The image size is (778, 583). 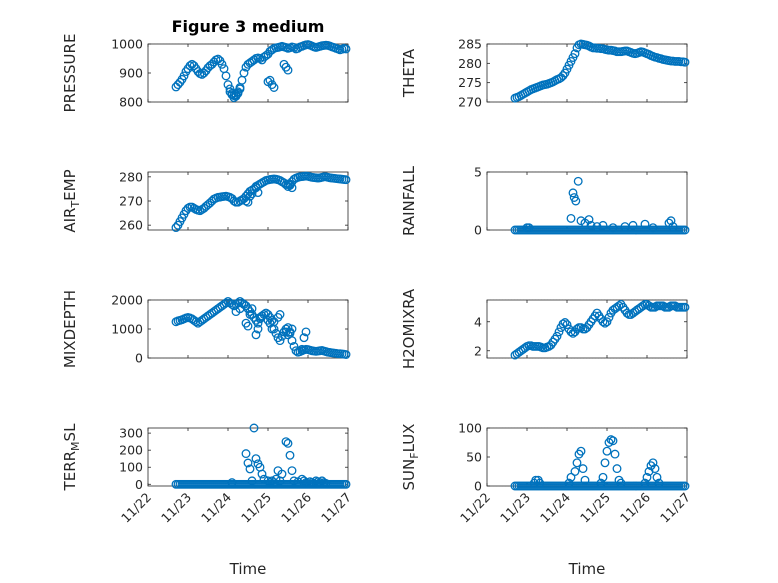 What do you see at coordinates (131, 225) in the screenshot?
I see `y-tick-label: 260` at bounding box center [131, 225].